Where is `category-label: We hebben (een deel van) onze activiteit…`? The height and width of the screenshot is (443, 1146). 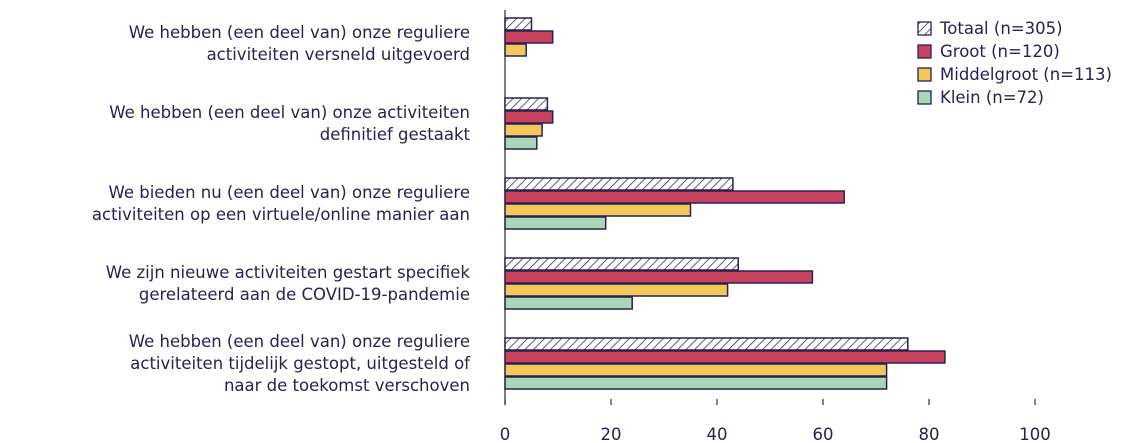
category-label: We hebben (een deel van) onze activiteit… is located at coordinates (289, 123).